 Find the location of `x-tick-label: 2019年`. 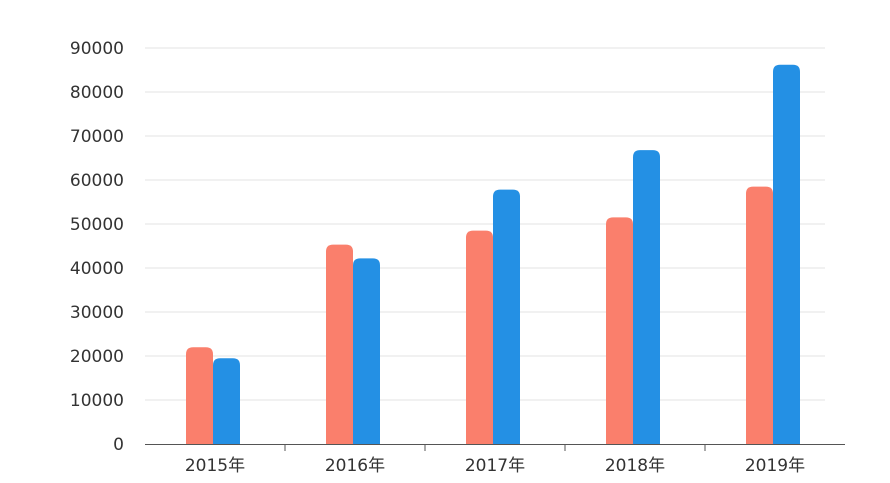

x-tick-label: 2019年 is located at coordinates (775, 466).